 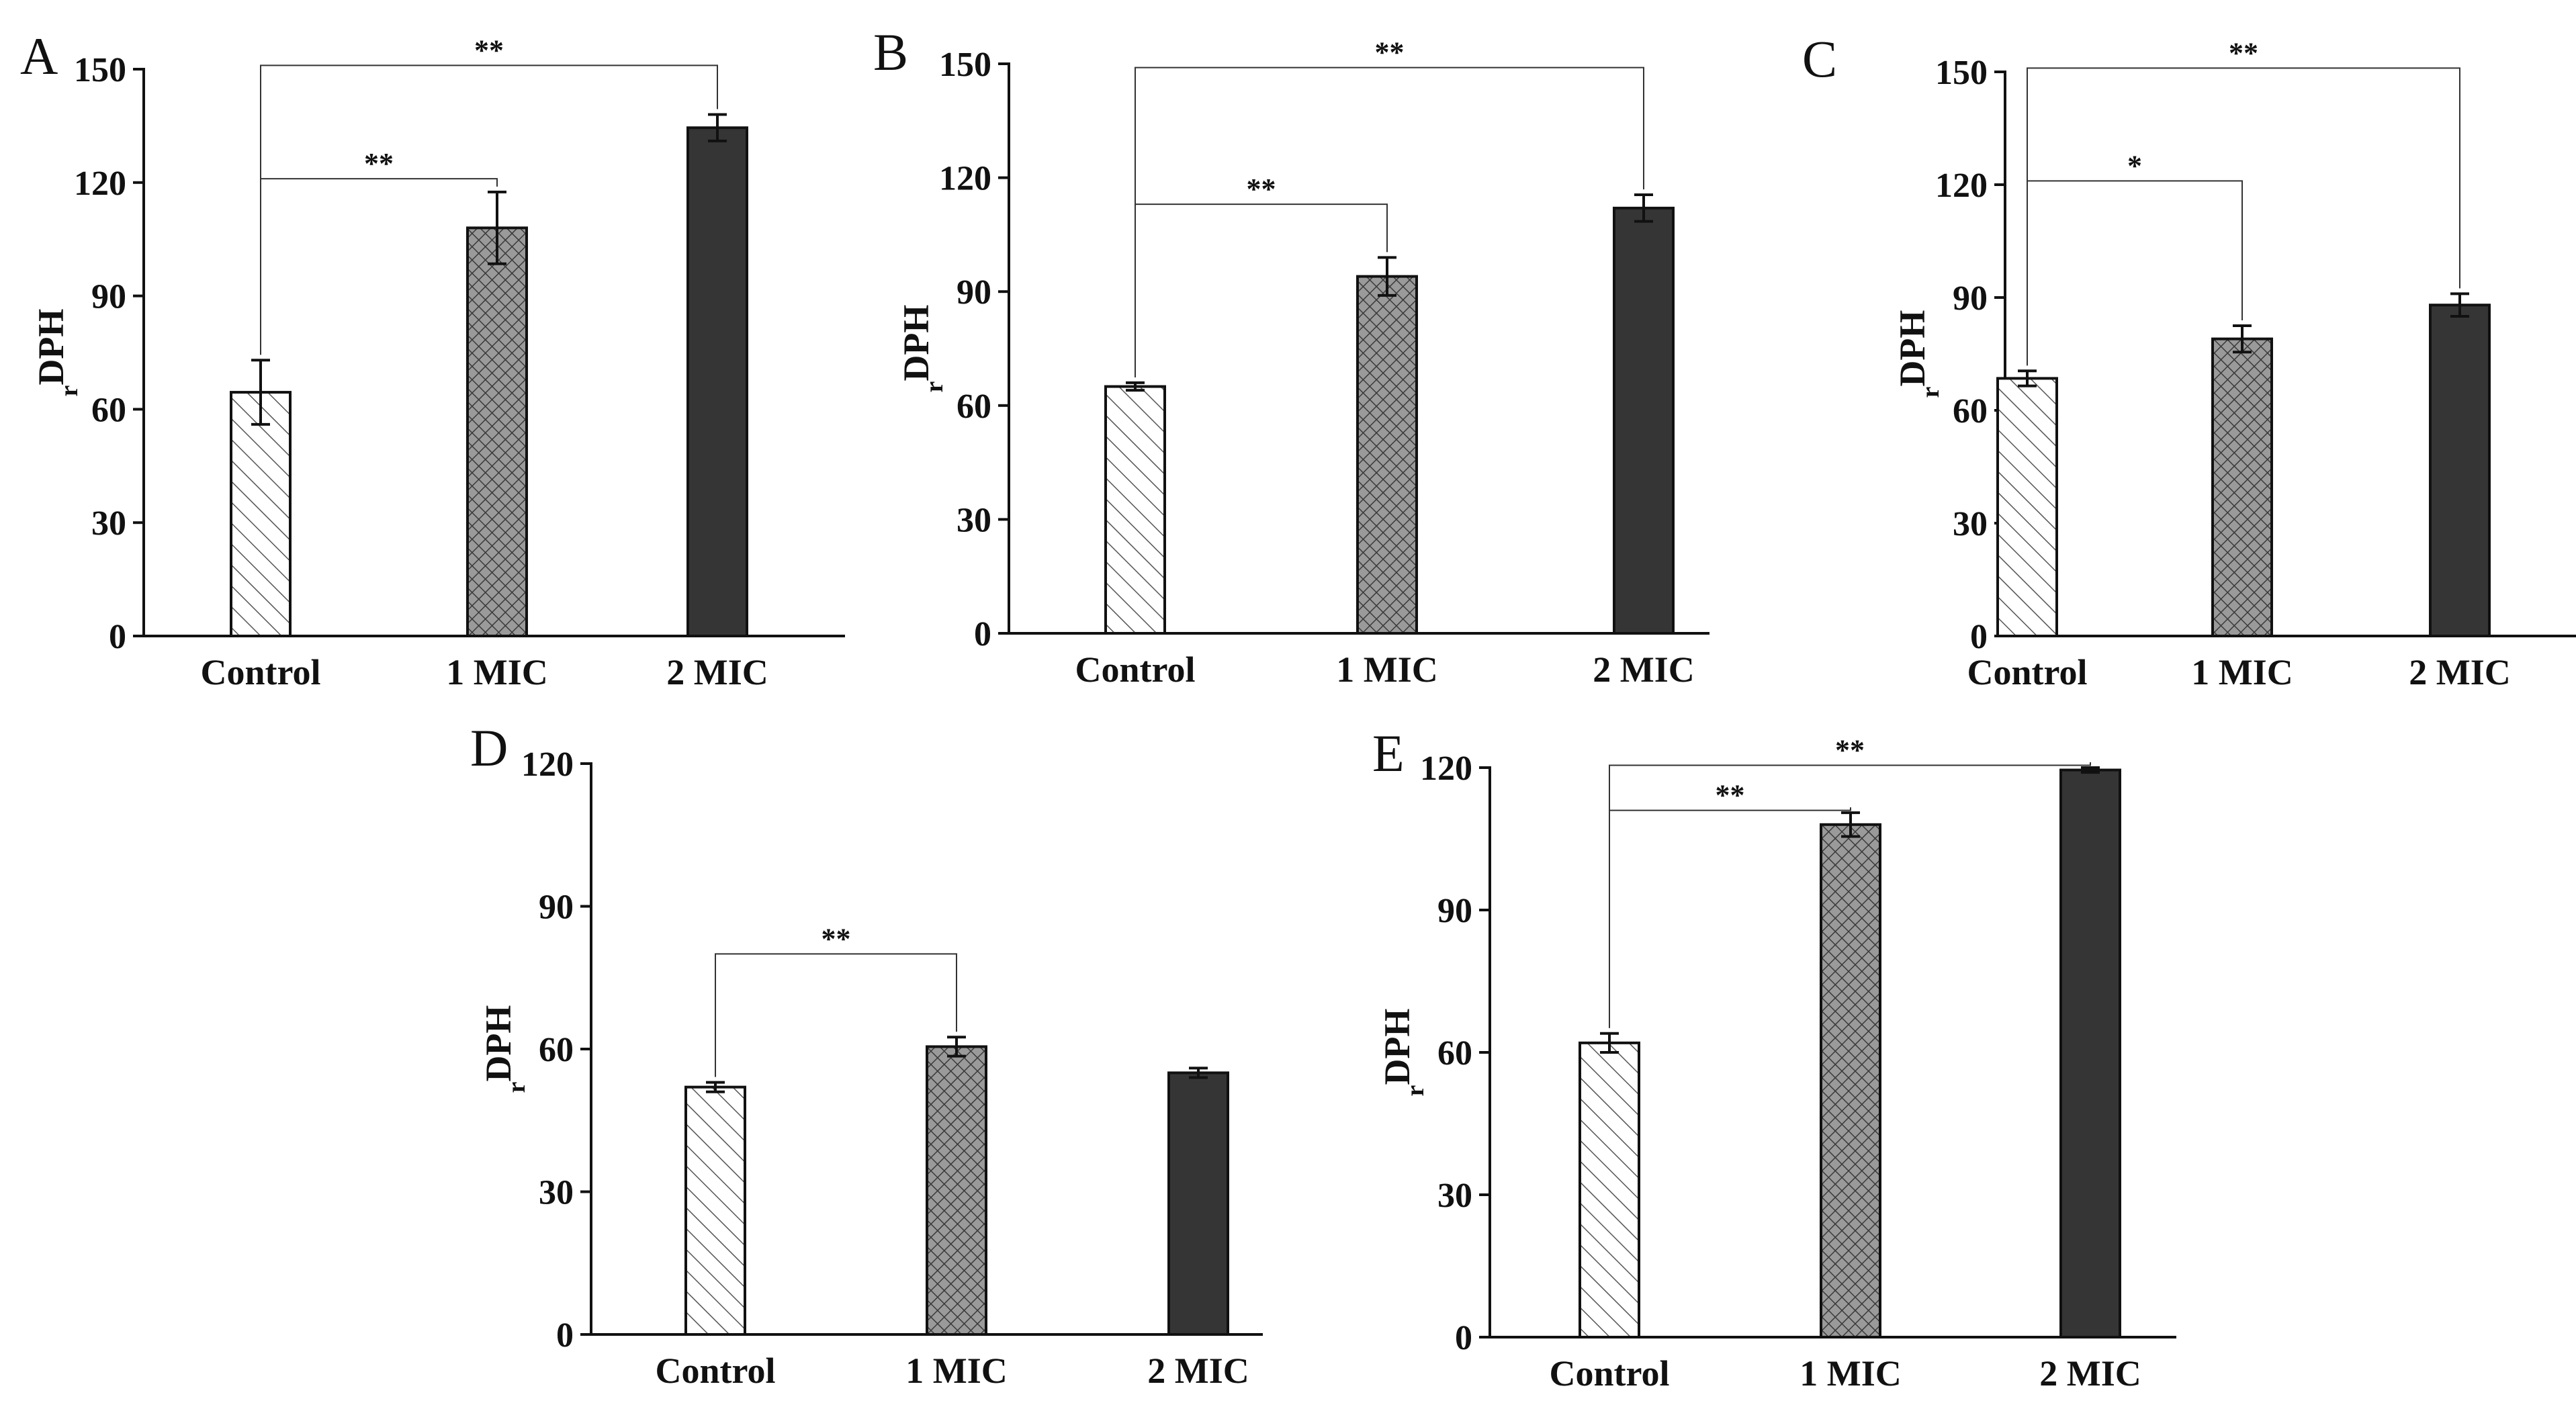 I want to click on panel-letter: B, so click(x=890, y=52).